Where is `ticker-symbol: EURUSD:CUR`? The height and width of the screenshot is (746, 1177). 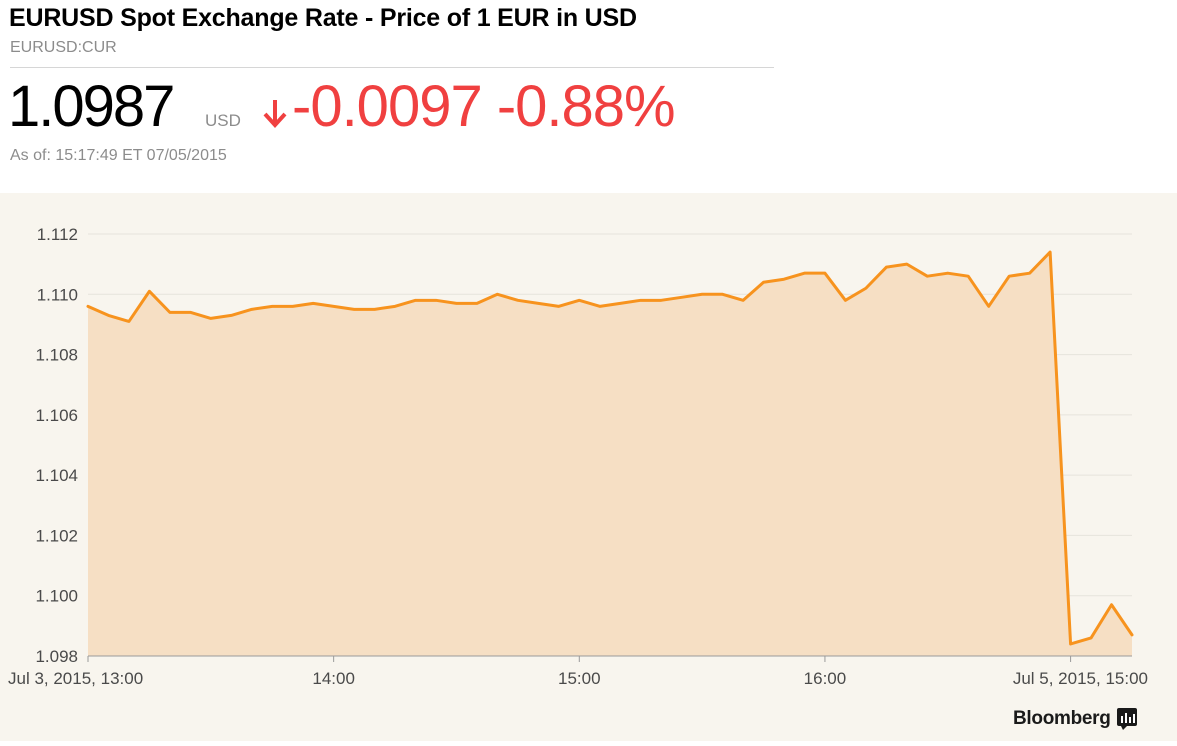
ticker-symbol: EURUSD:CUR is located at coordinates (63, 47).